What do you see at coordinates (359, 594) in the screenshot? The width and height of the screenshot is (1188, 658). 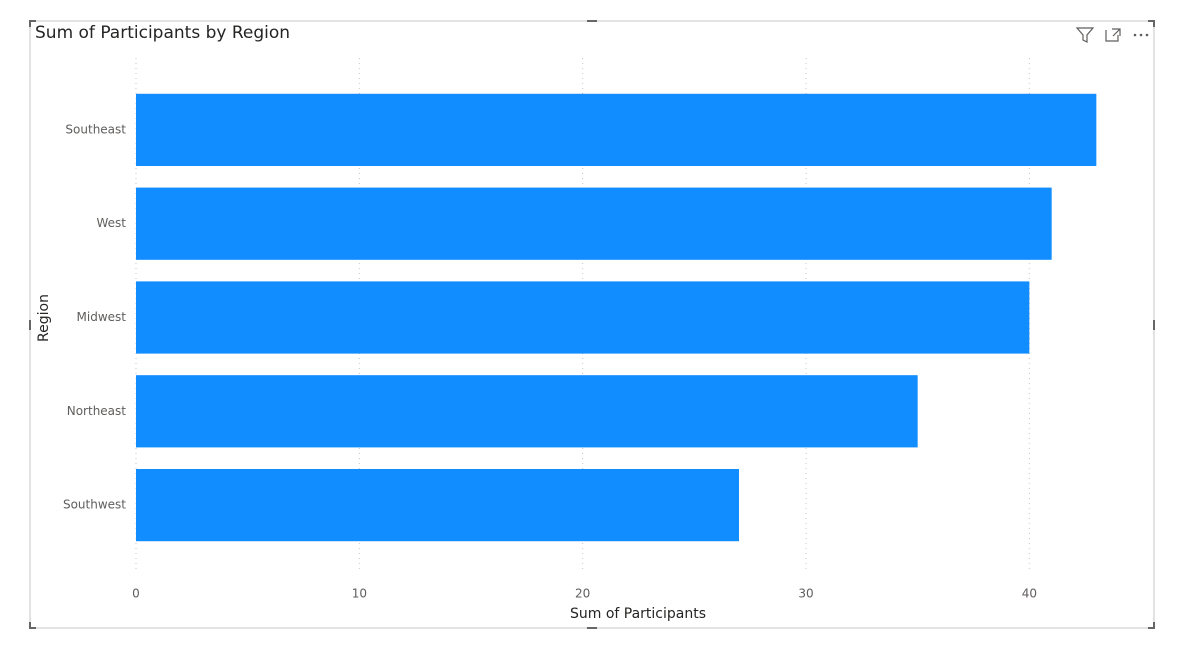 I see `x-tick-label: 10` at bounding box center [359, 594].